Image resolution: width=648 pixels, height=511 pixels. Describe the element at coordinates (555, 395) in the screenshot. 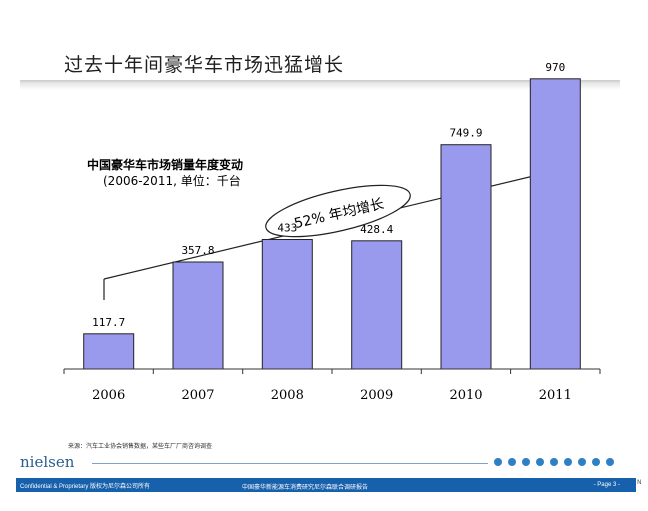

I see `category-label-2011: 2011` at that location.